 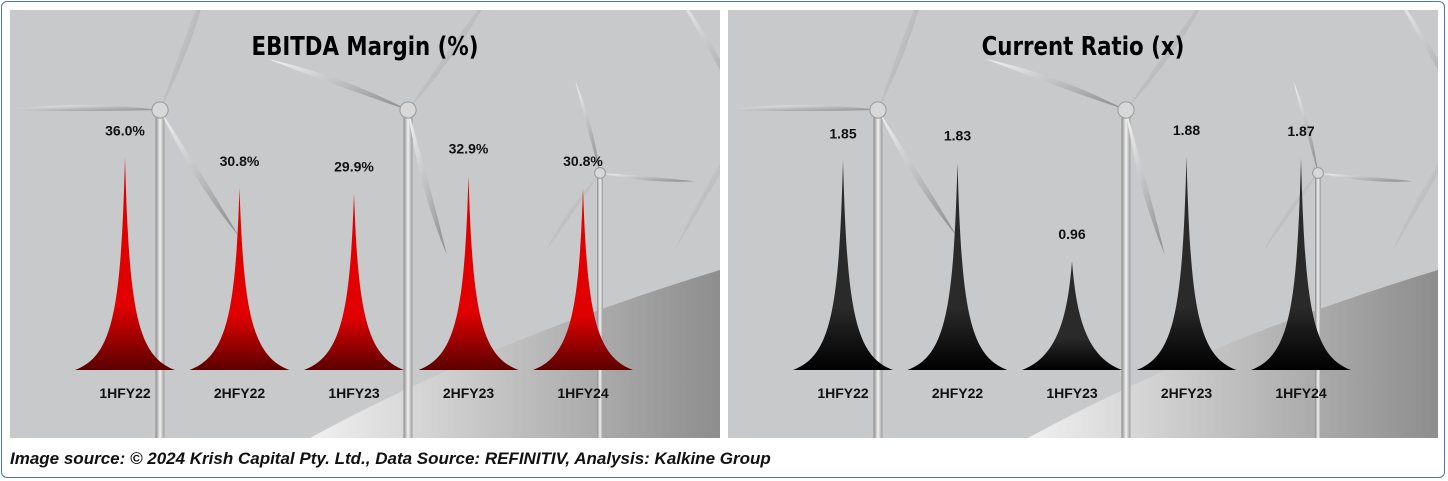 What do you see at coordinates (957, 136) in the screenshot?
I see `data-label: 1.83` at bounding box center [957, 136].